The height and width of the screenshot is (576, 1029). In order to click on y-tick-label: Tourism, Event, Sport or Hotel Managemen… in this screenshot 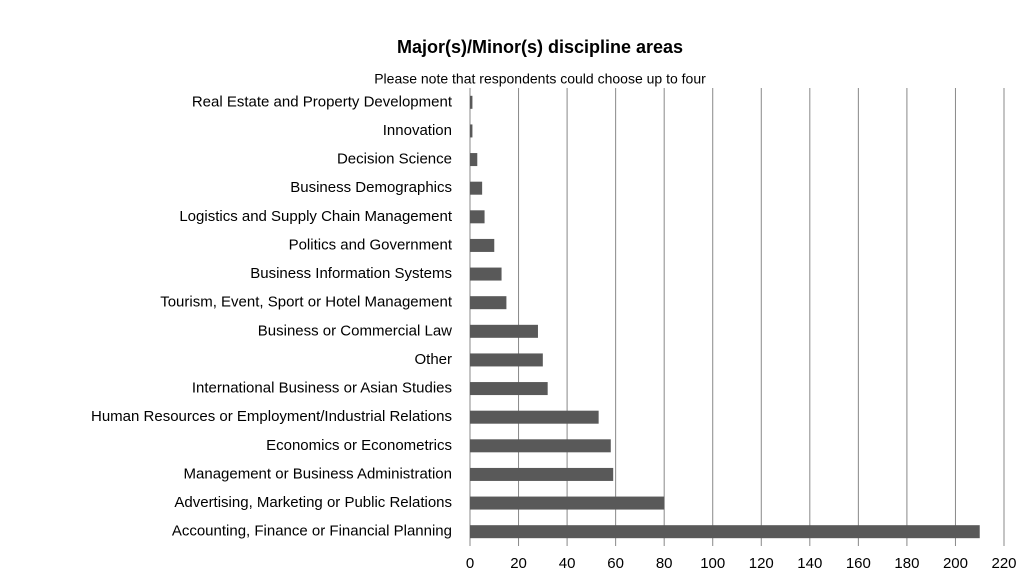, I will do `click(306, 302)`.